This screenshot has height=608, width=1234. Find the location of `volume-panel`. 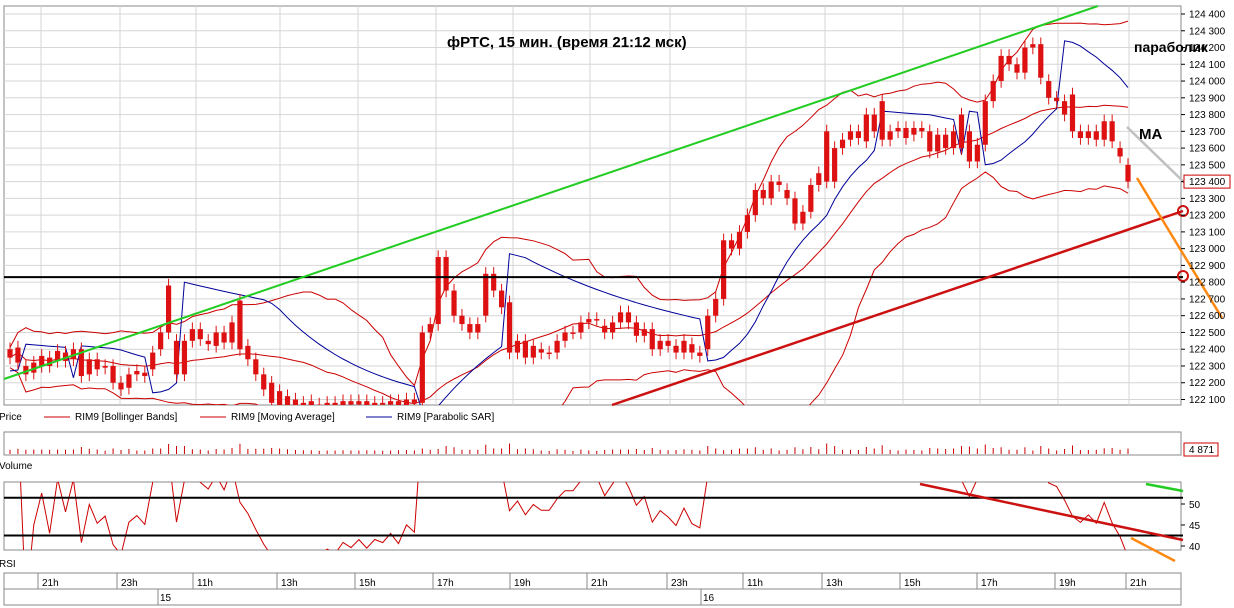

volume-panel is located at coordinates (592, 443).